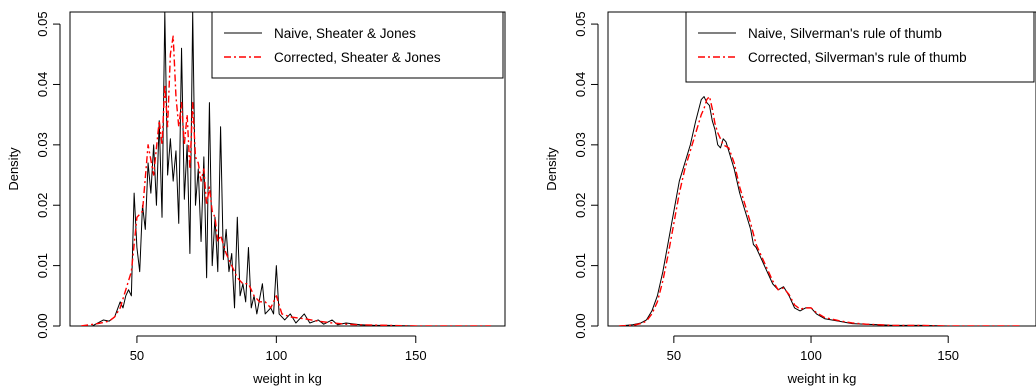  What do you see at coordinates (357, 57) in the screenshot?
I see `legend-label: Corrected, Sheater & Jones` at bounding box center [357, 57].